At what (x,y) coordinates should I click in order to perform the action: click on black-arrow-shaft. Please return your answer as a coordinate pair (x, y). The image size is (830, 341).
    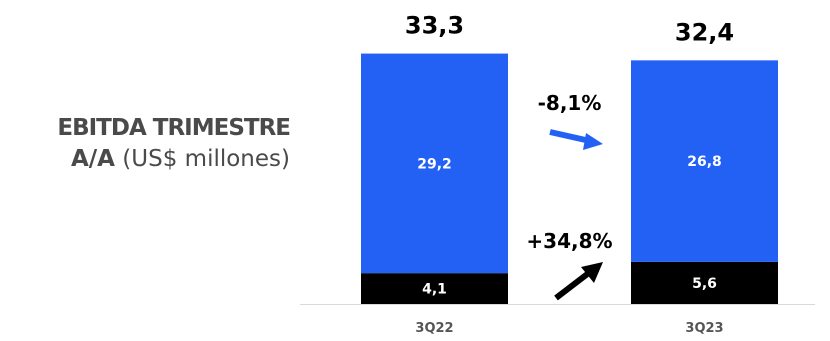
    Looking at the image, I should click on (573, 285).